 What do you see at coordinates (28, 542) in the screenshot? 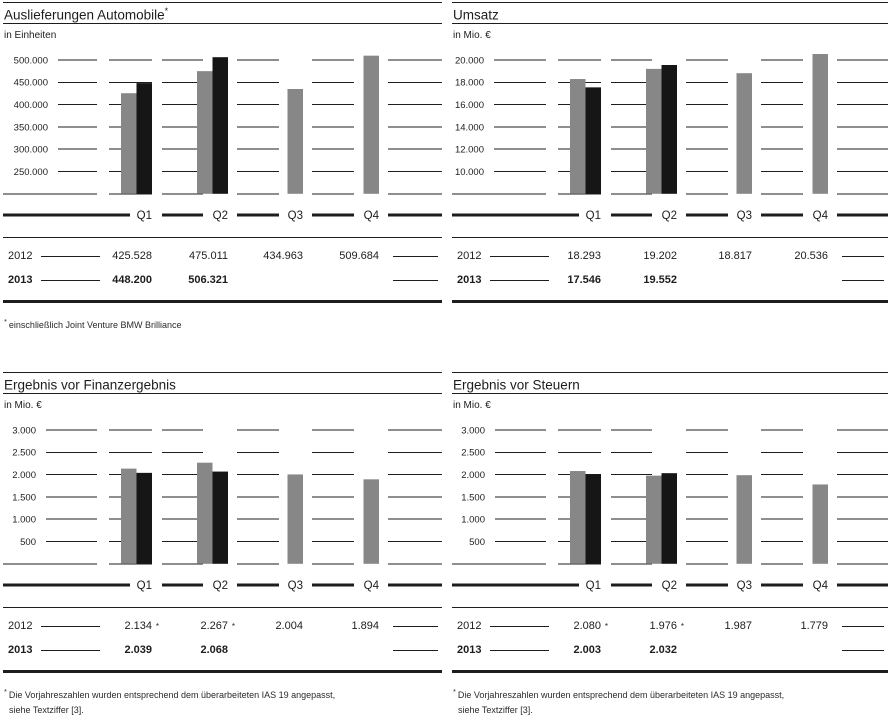
I see `y-tick-label: 500` at bounding box center [28, 542].